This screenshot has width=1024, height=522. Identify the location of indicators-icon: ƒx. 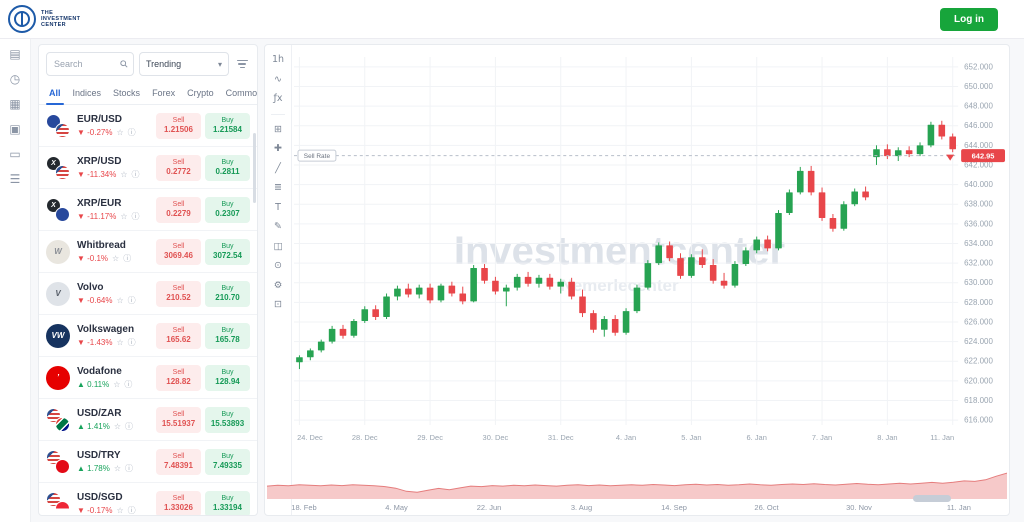
(278, 98).